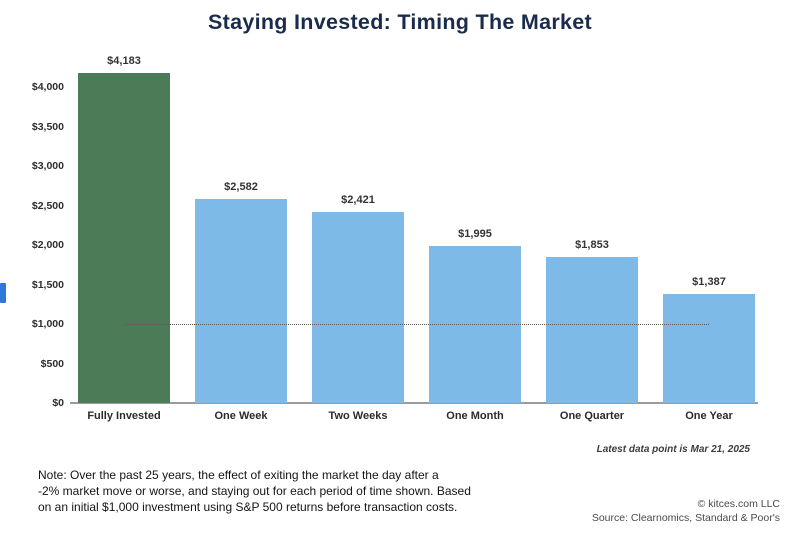 This screenshot has width=800, height=541. I want to click on x-axis-category-label: One Week, so click(241, 416).